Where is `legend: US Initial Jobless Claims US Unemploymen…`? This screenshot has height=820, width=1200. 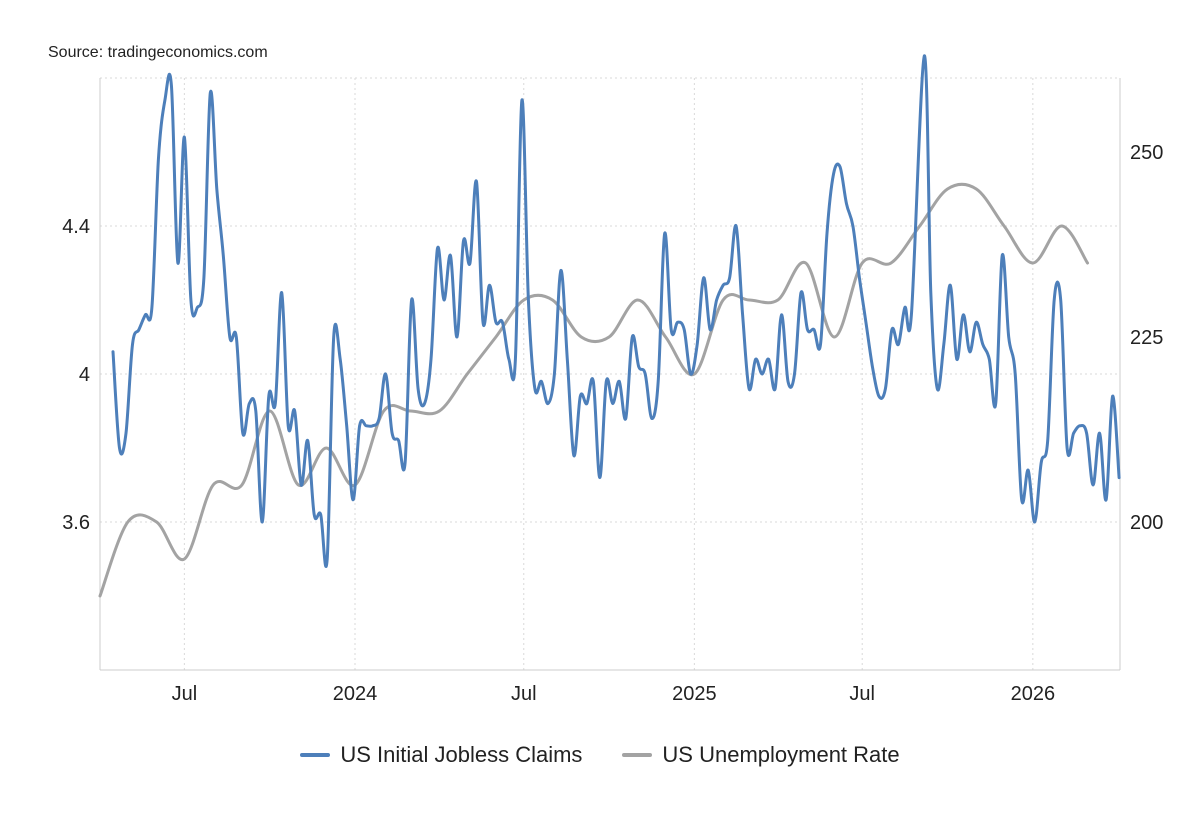
legend: US Initial Jobless Claims US Unemploymen… is located at coordinates (600, 755).